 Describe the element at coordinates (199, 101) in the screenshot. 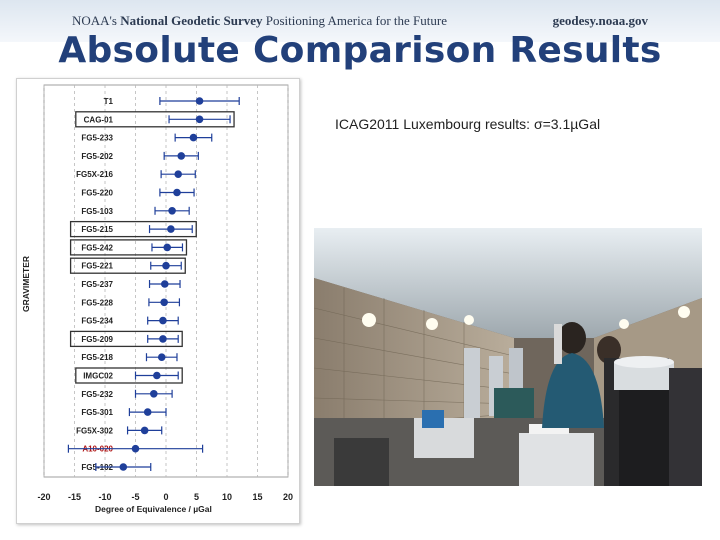

I see `point-t1` at that location.